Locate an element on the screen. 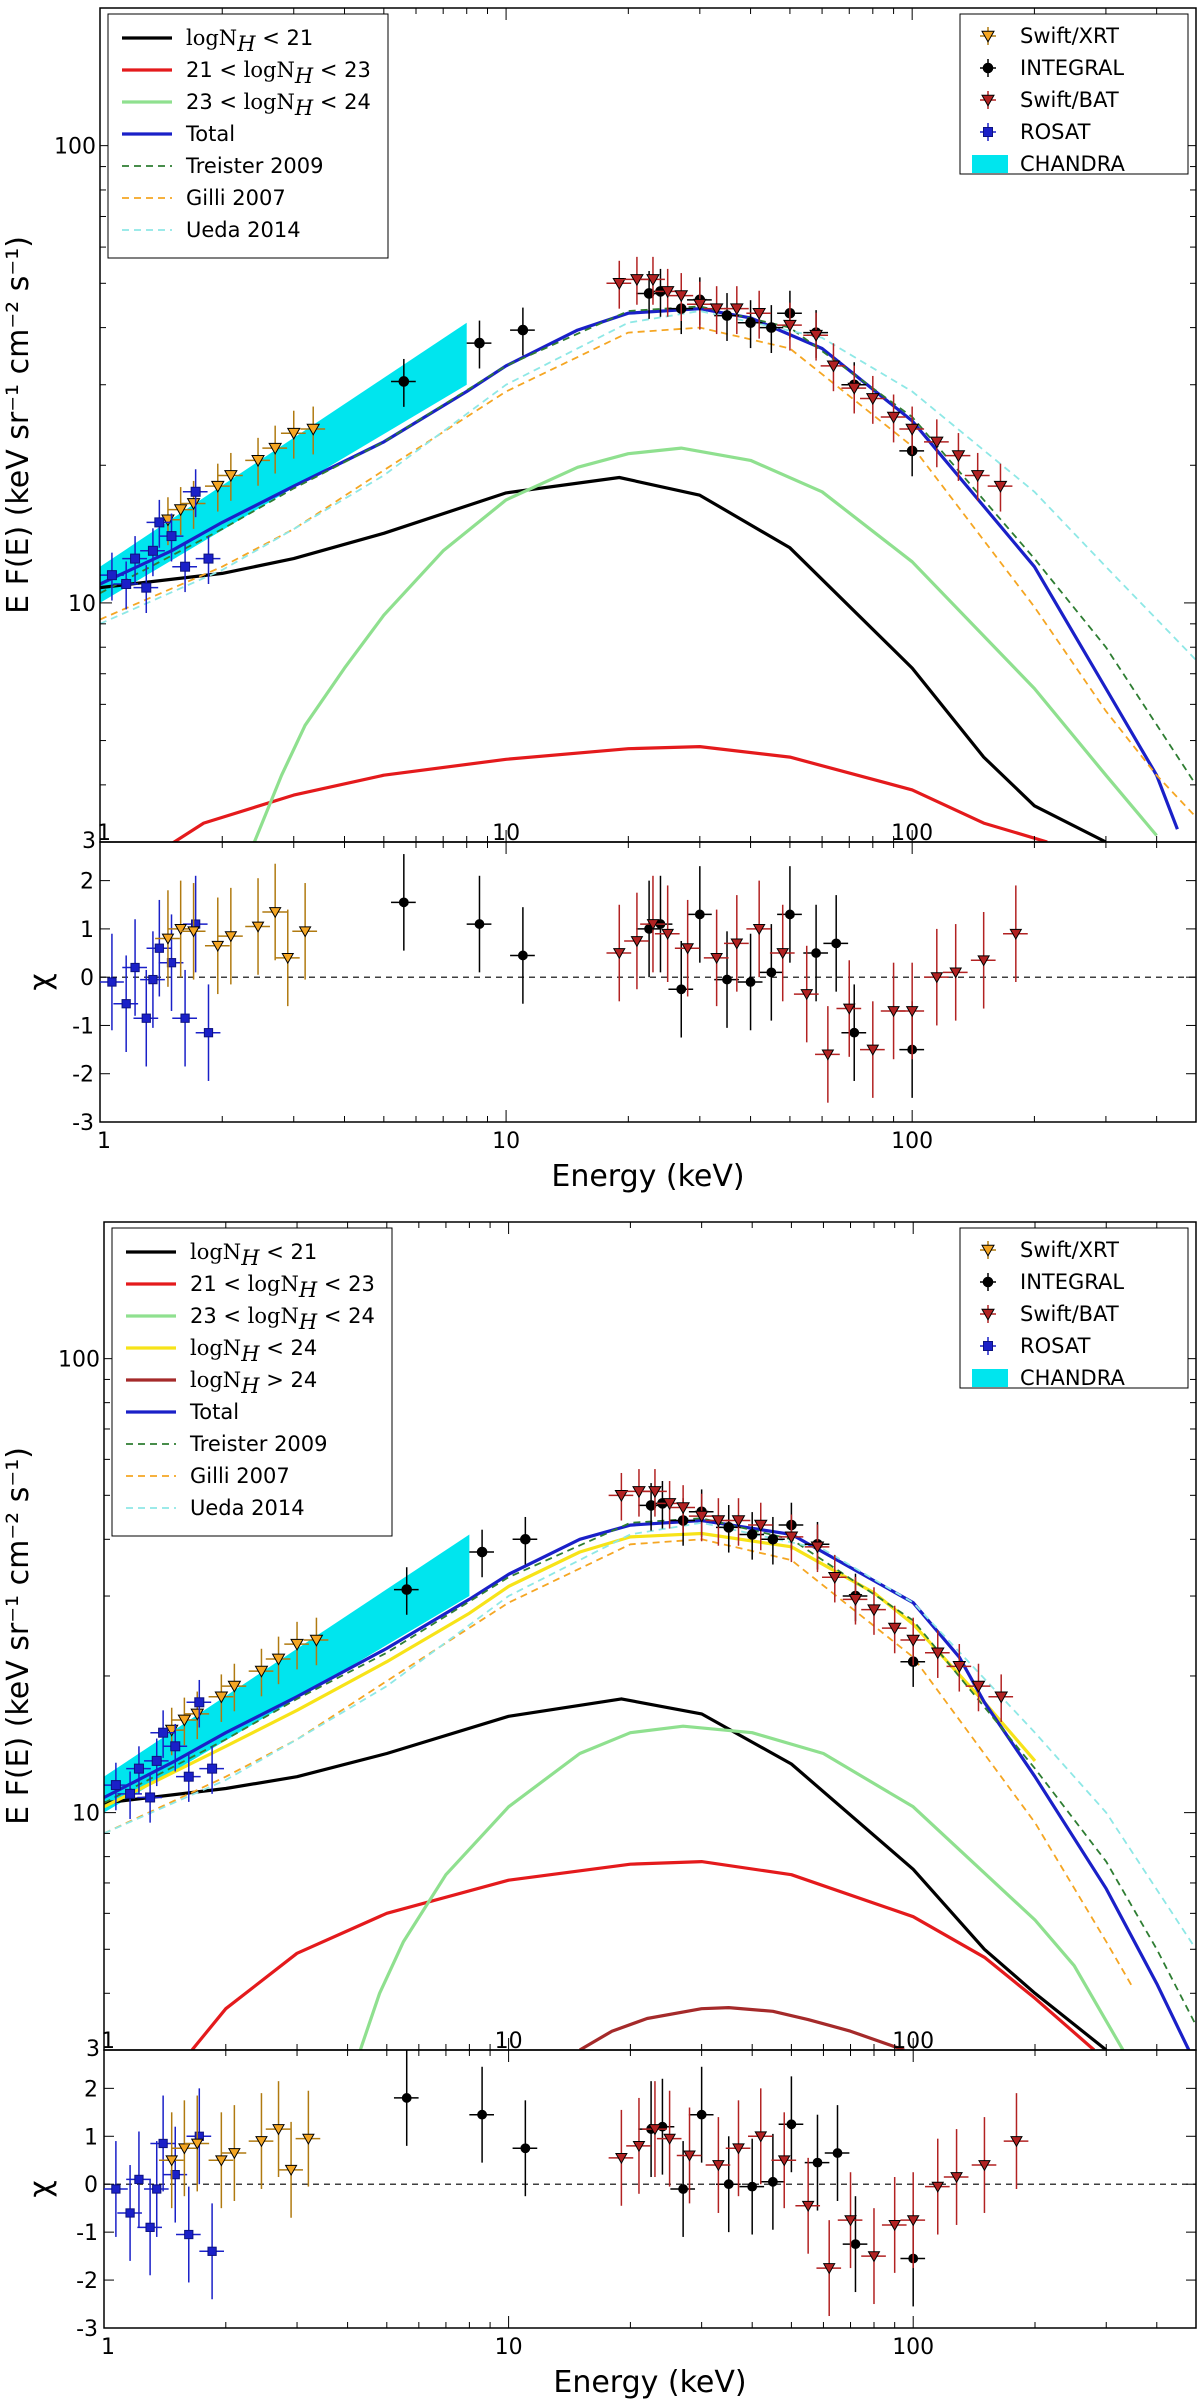 This screenshot has height=2406, width=1200. model-legend-label-6: Treister 2009 is located at coordinates (258, 1444).